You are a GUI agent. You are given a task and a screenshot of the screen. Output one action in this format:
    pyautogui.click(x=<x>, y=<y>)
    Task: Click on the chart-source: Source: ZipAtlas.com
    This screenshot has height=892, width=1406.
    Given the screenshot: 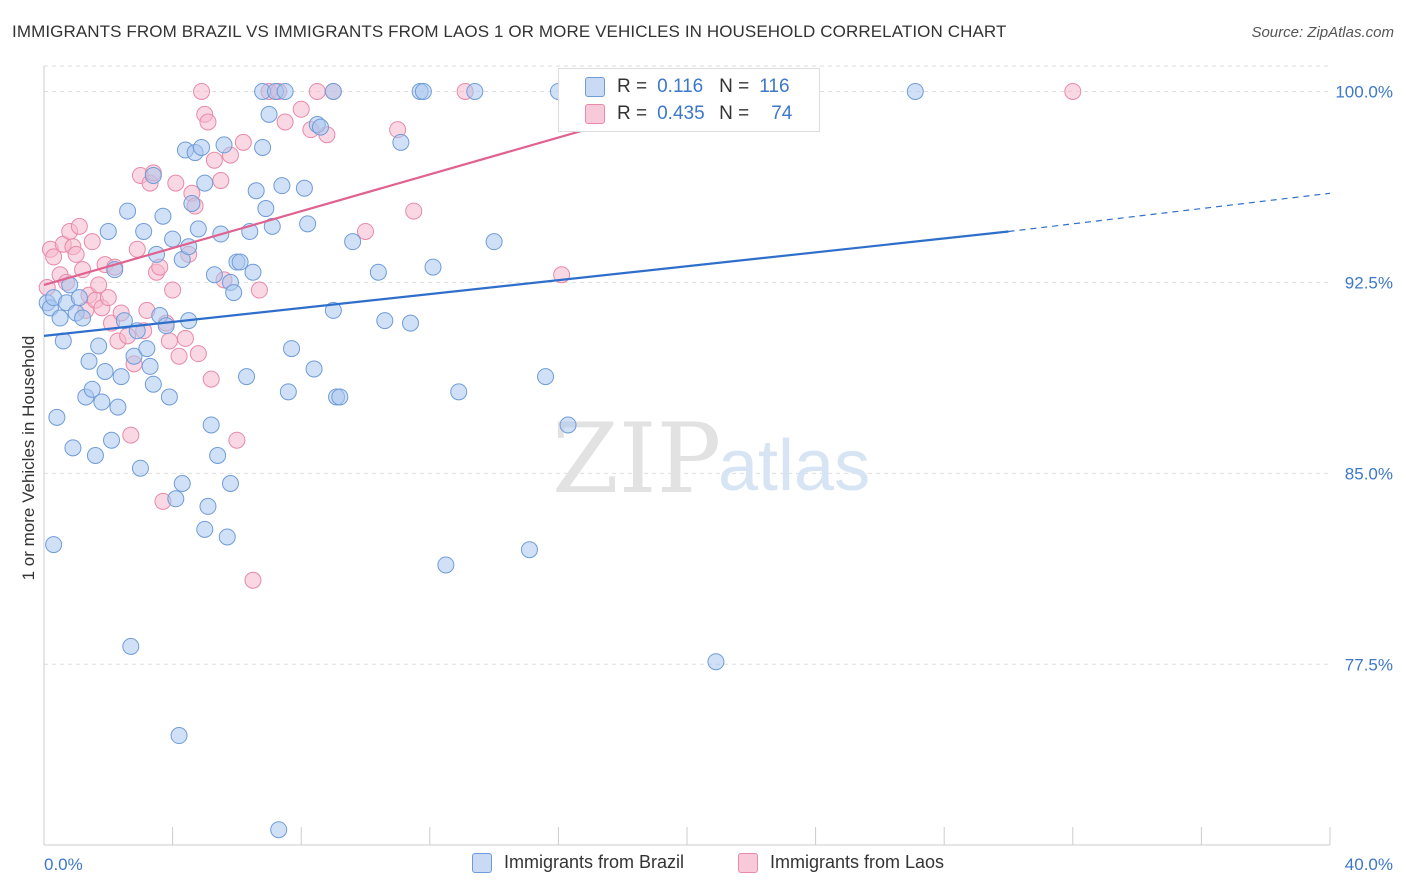 What is the action you would take?
    pyautogui.click(x=1322, y=32)
    